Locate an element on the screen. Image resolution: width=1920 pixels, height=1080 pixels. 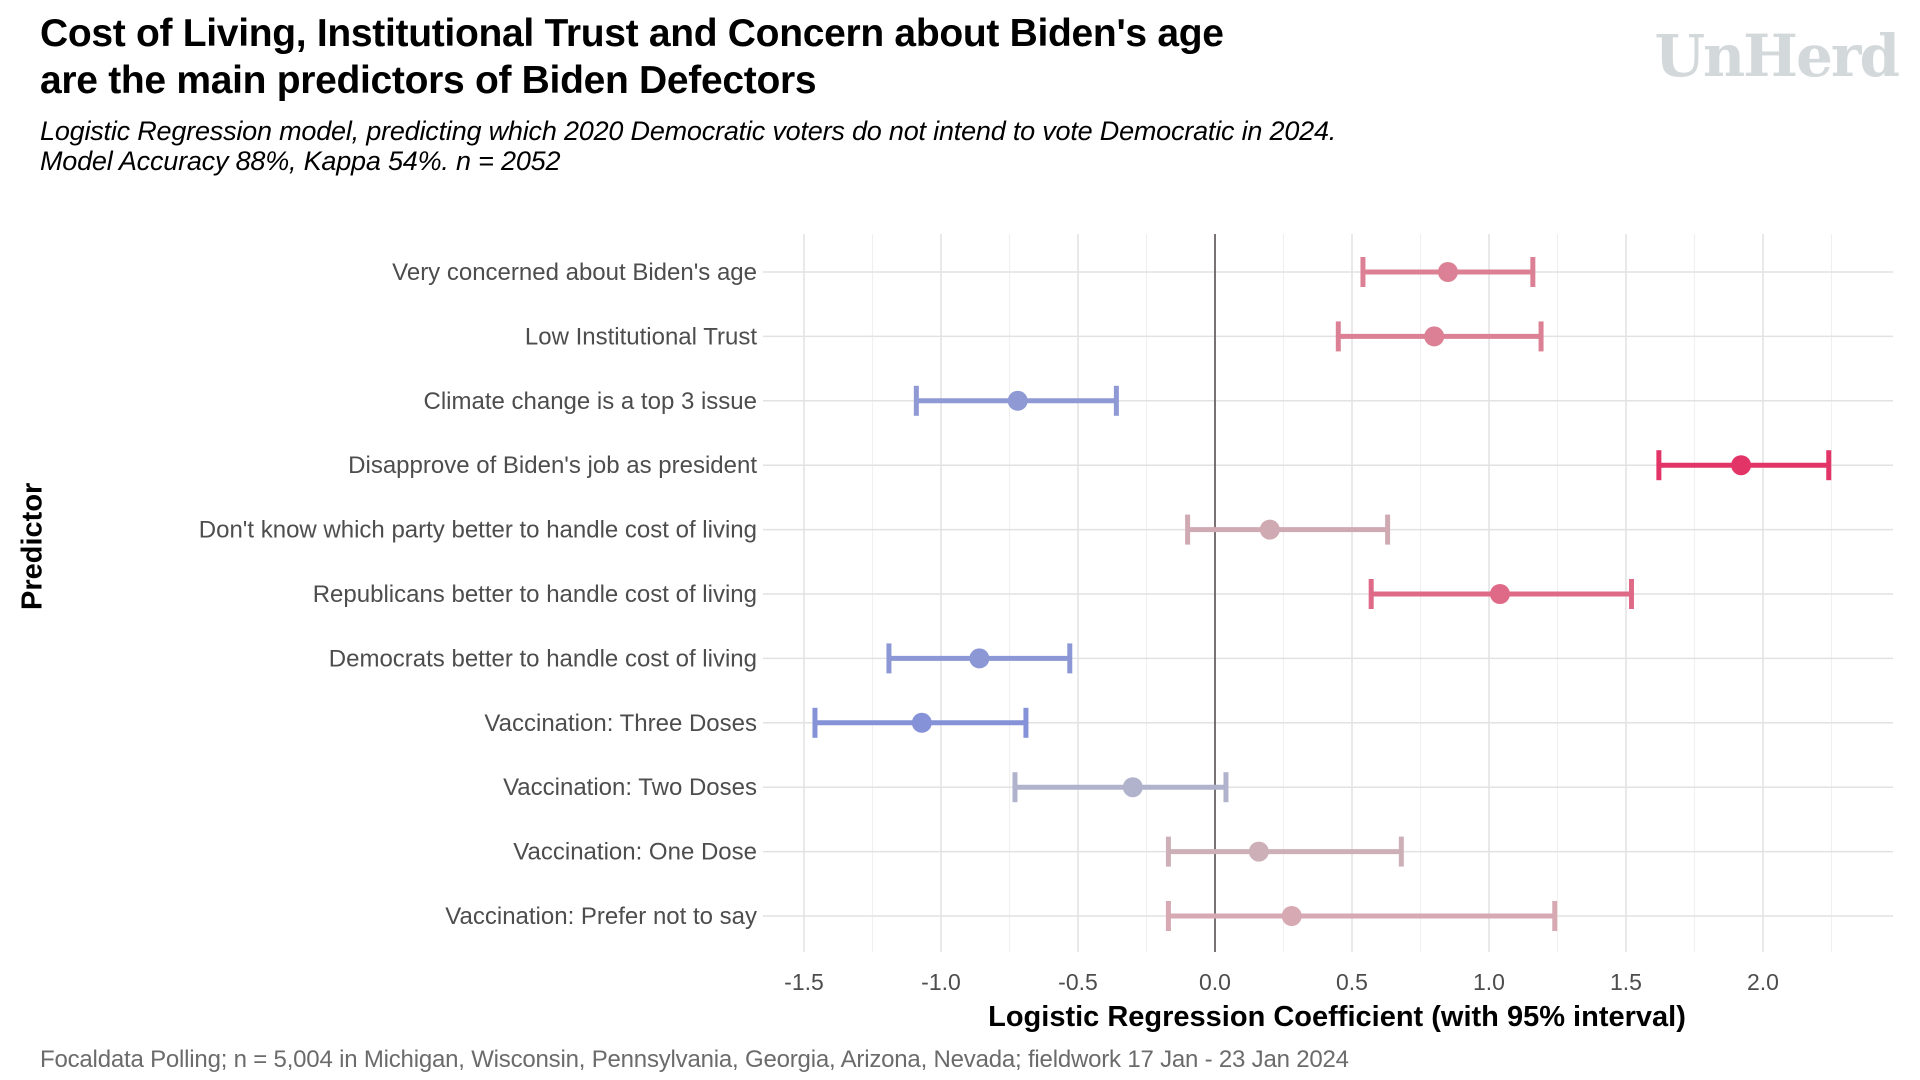
chart-subtitle-line2: Model Accuracy 88%, Kappa 54%. n = 2052 is located at coordinates (300, 161).